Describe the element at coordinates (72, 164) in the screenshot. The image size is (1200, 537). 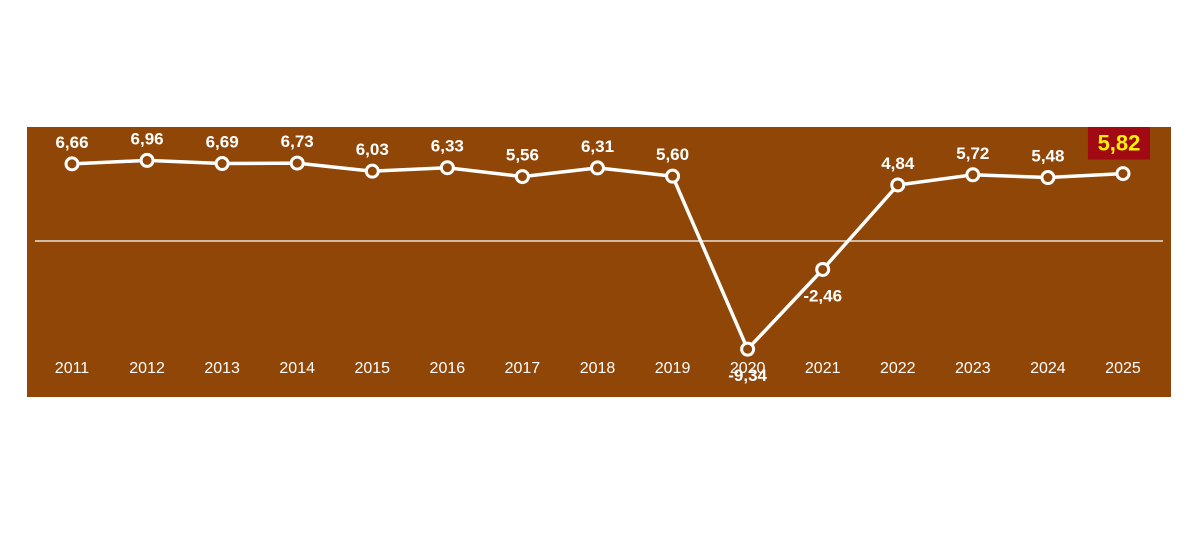
I see `data-point-2011` at that location.